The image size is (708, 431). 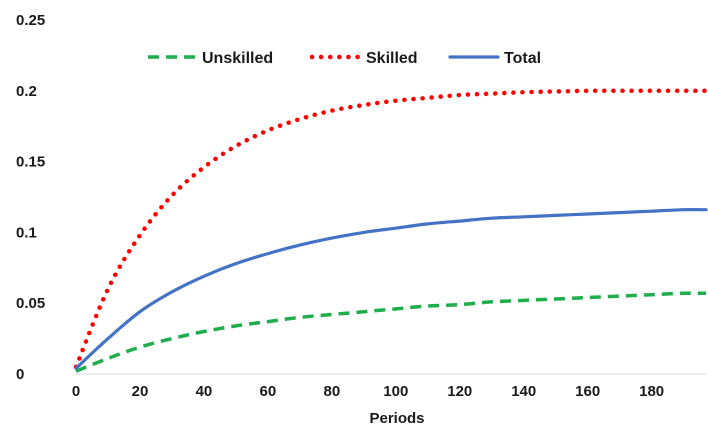 I want to click on x-tick-label: 80, so click(x=331, y=391).